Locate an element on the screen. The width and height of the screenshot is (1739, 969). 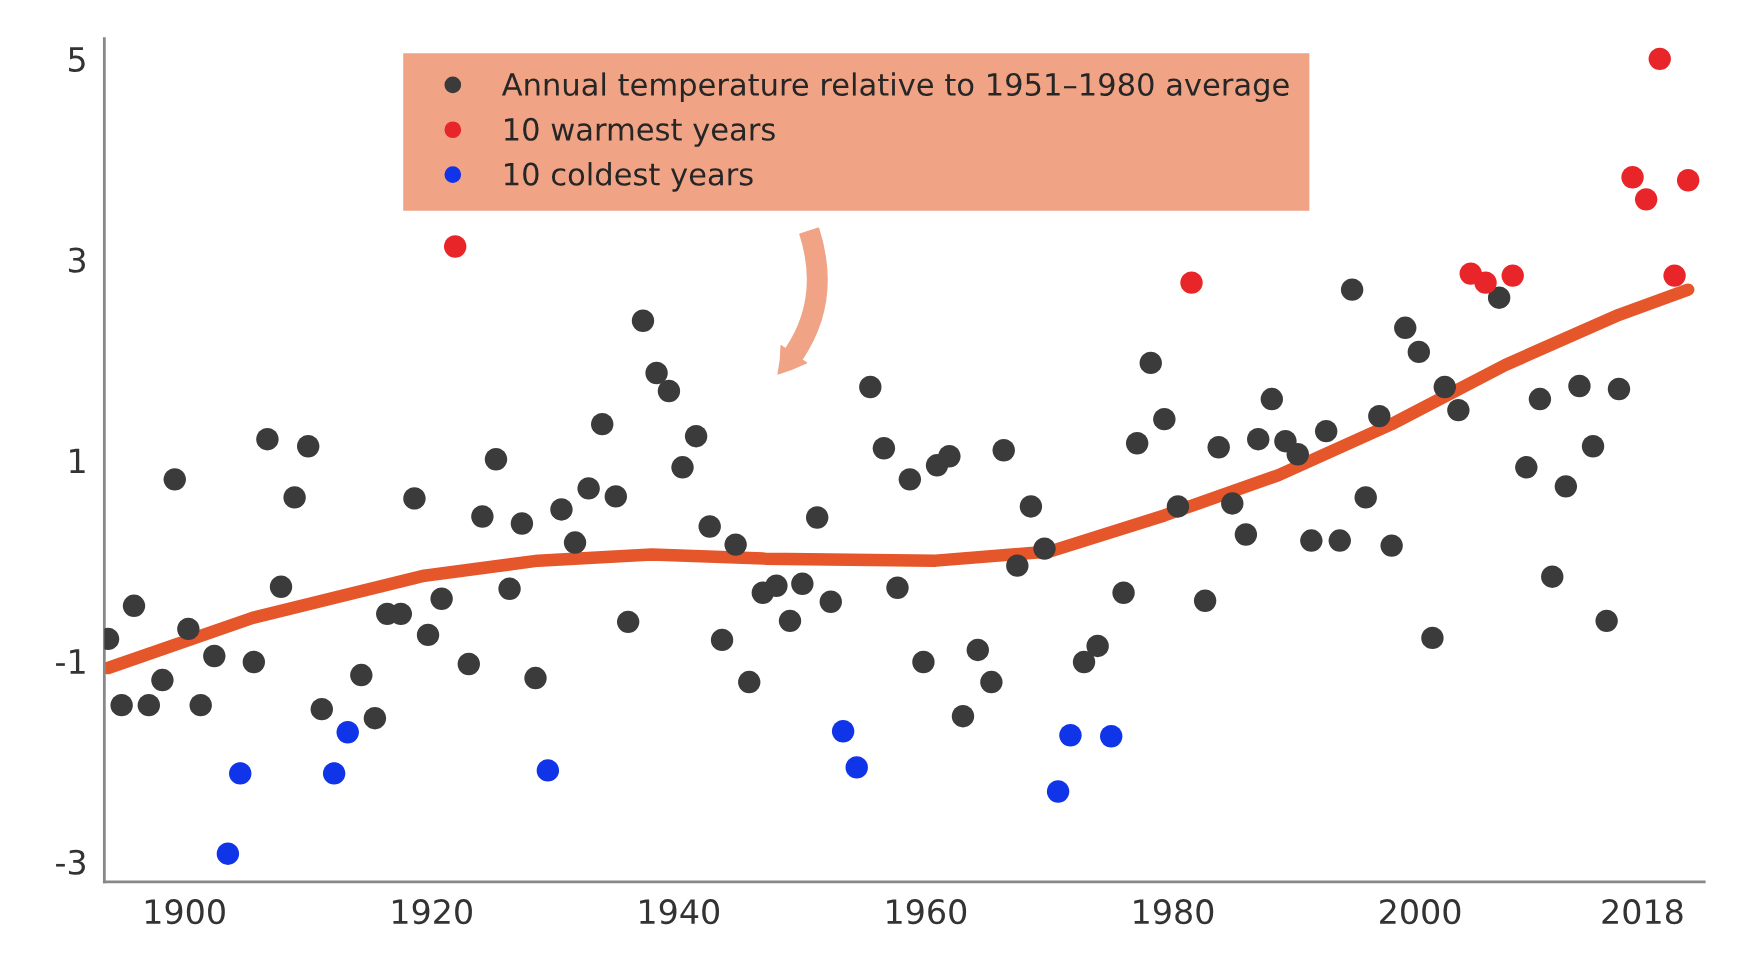
legend-label: Annual temperature relative to 1951–1980 average is located at coordinates (895, 87).